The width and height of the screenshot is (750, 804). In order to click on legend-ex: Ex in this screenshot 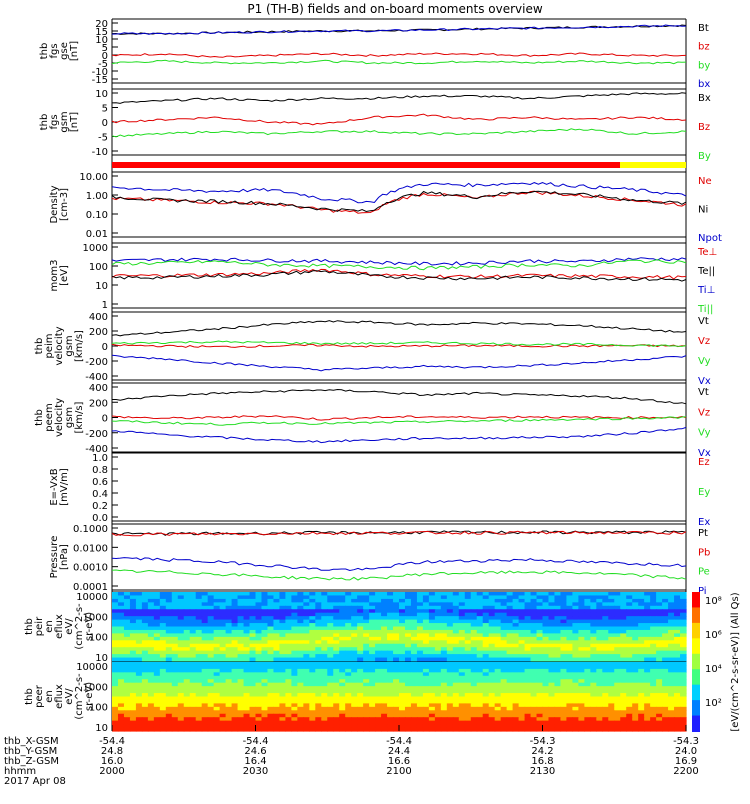, I will do `click(704, 522)`.